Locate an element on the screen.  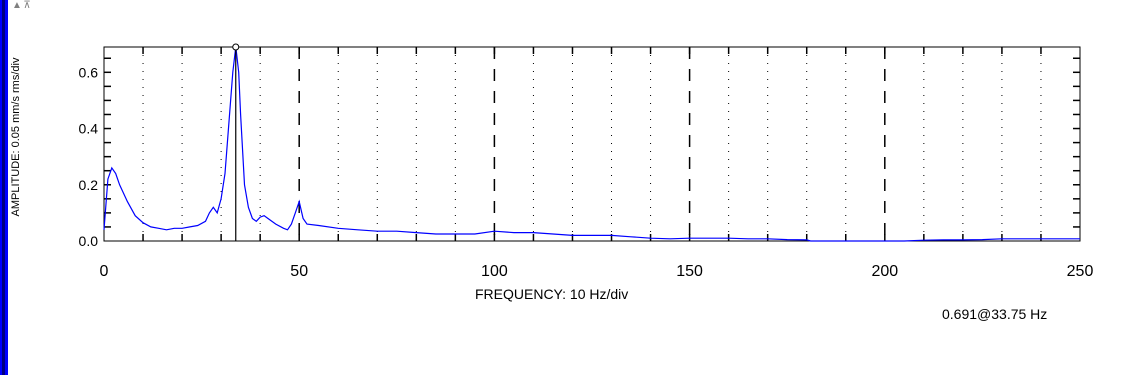
y-tick-label: 0.6 is located at coordinates (89, 72).